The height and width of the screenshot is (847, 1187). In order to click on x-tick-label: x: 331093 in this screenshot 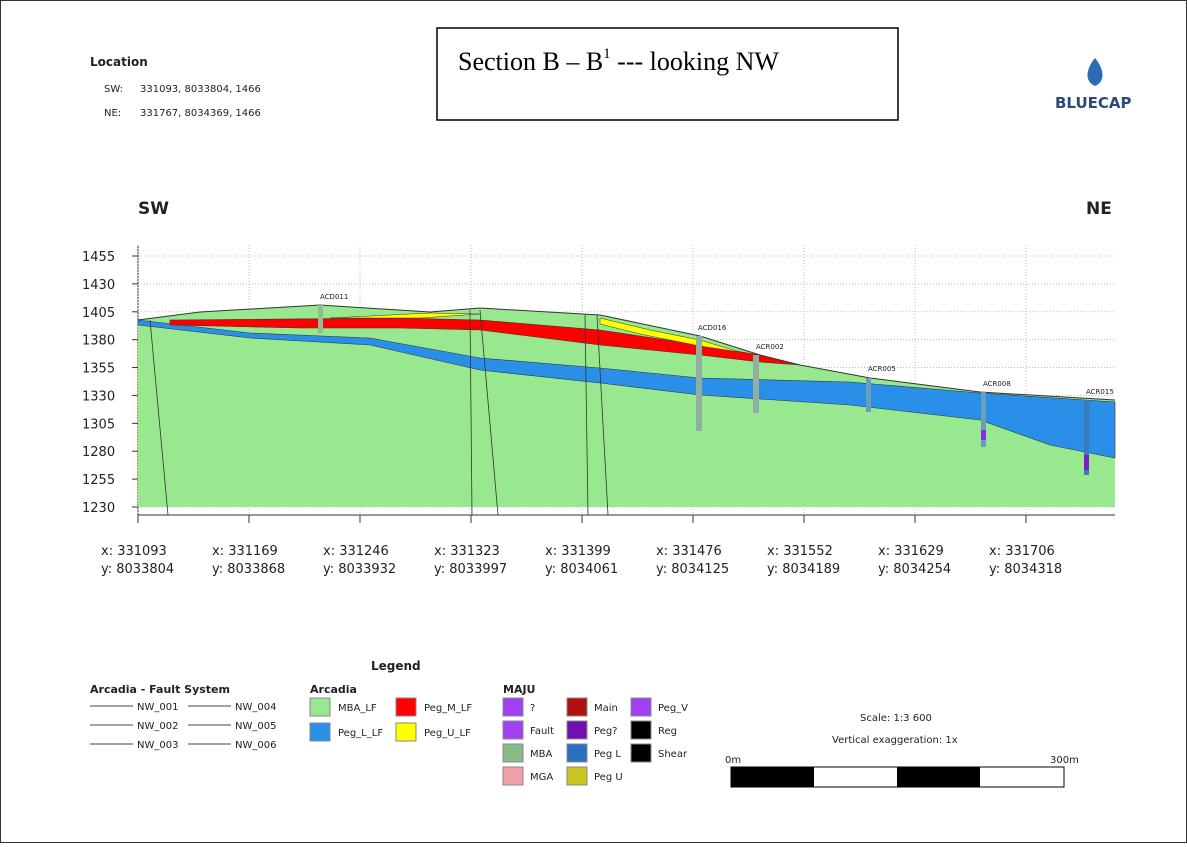, I will do `click(134, 551)`.